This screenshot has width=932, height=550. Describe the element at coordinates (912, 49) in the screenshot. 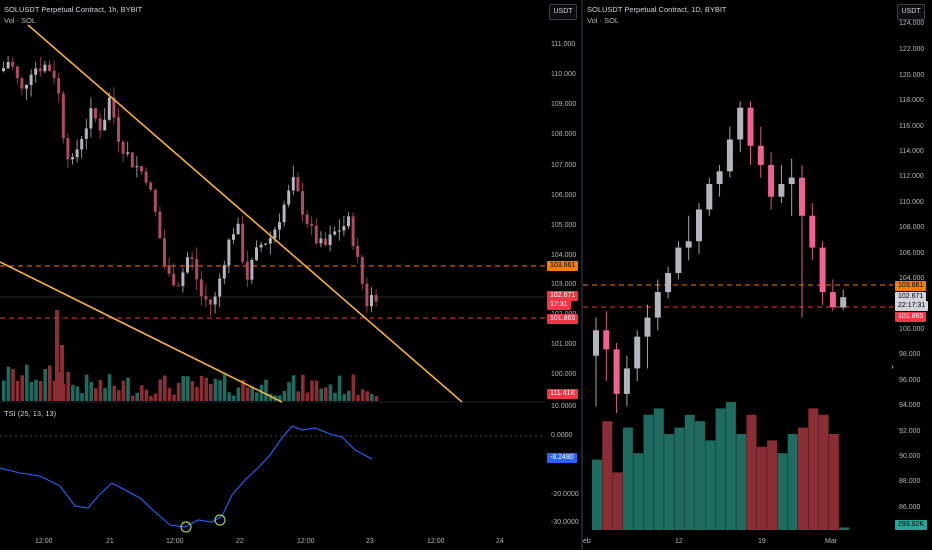

I see `price-tick: 122.000` at that location.